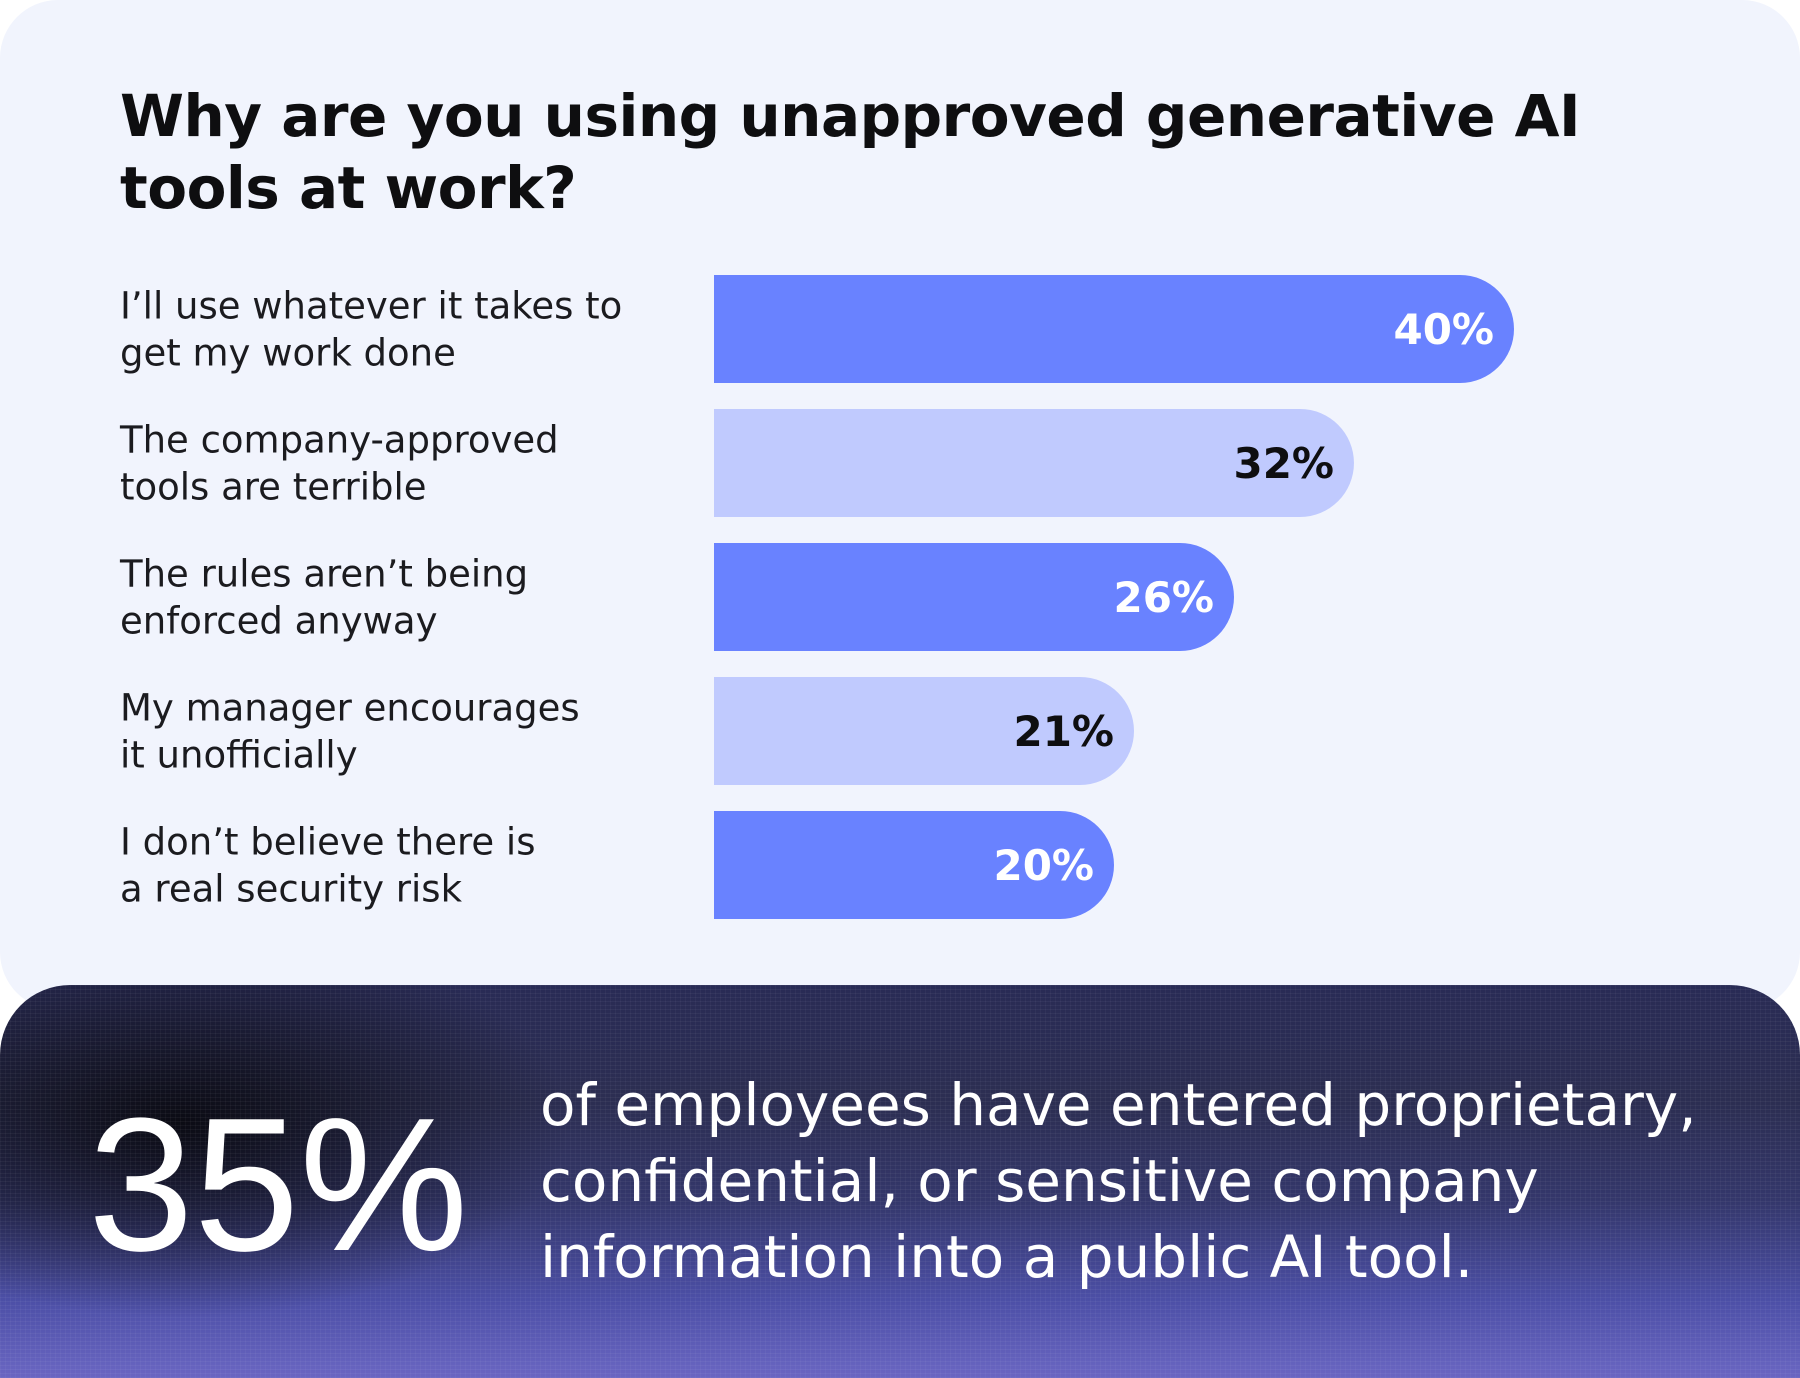 The width and height of the screenshot is (1800, 1378). Describe the element at coordinates (327, 842) in the screenshot. I see `category-label-5-line-1: I don’t believe there is` at that location.